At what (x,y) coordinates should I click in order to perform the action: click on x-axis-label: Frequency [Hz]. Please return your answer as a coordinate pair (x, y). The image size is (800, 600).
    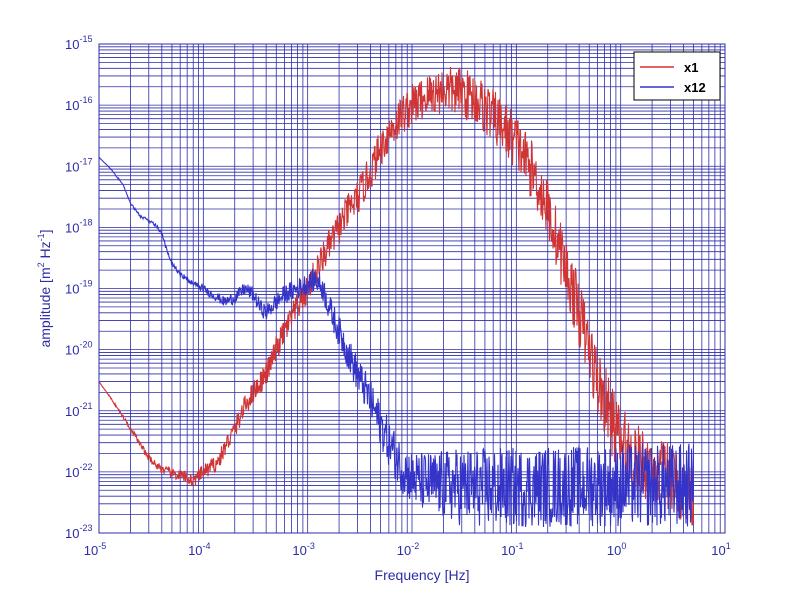
    Looking at the image, I should click on (422, 575).